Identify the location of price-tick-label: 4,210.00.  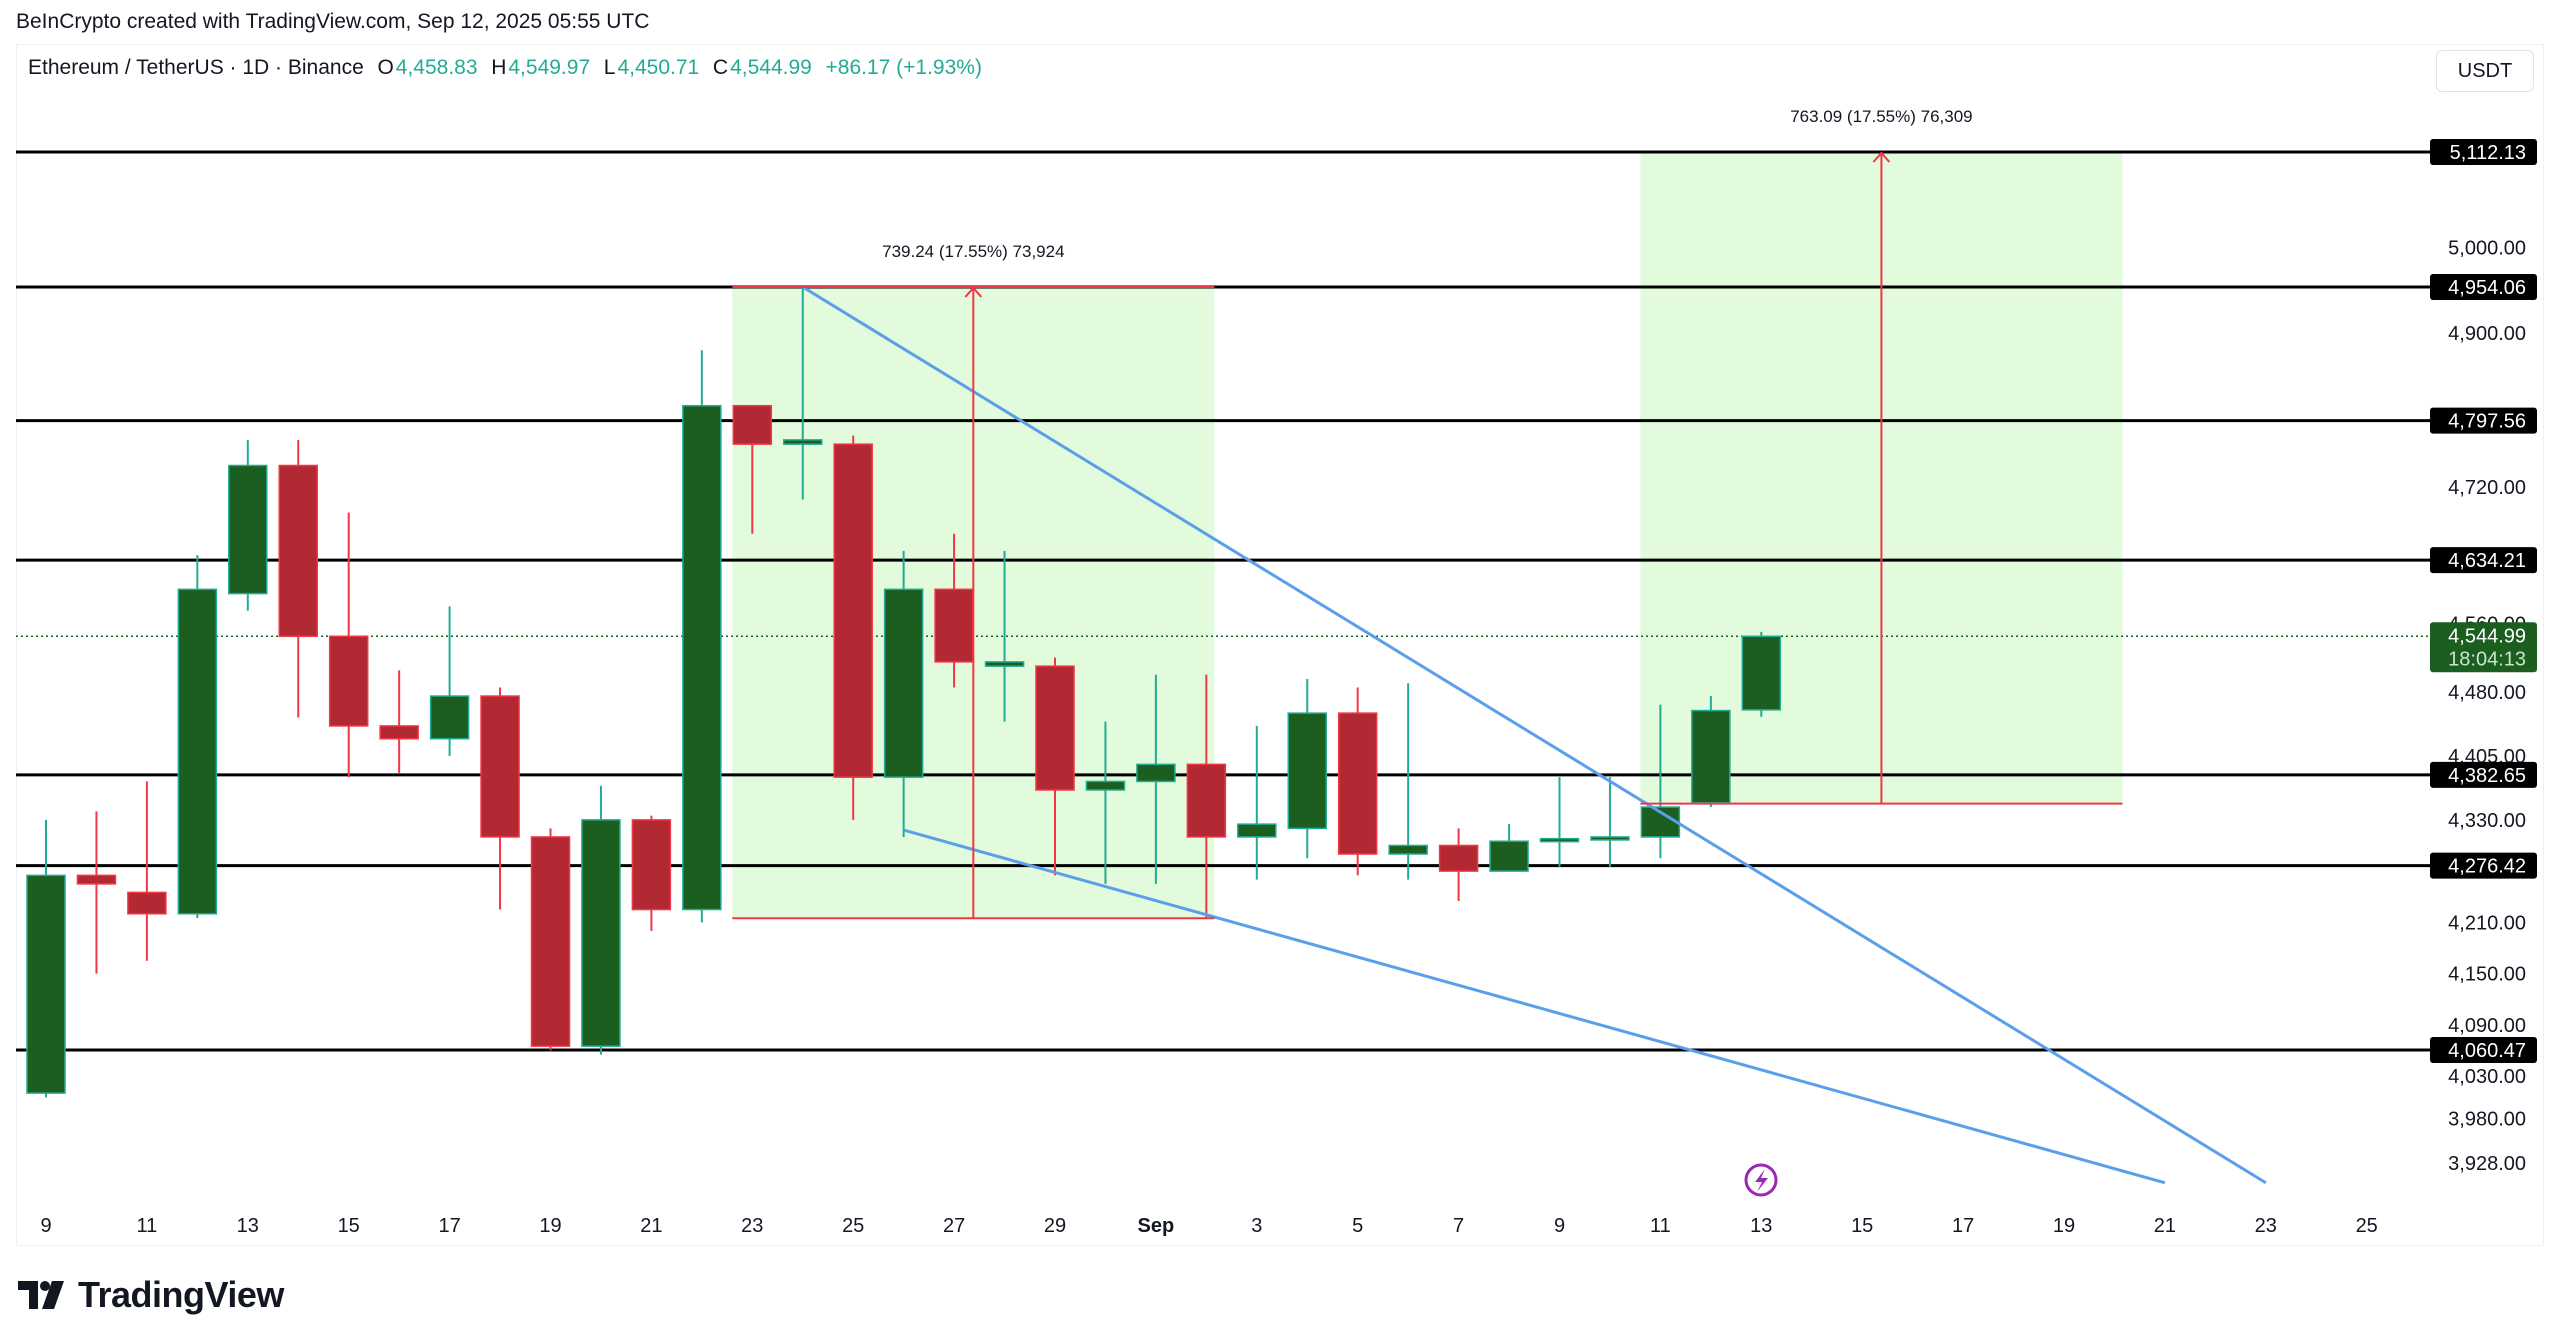
(2487, 923).